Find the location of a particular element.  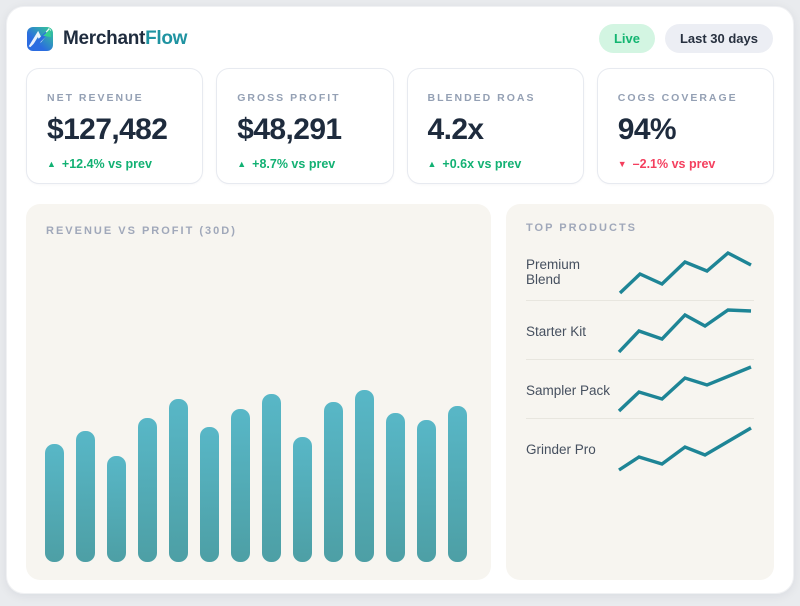

header-controls: Live Last 30 days is located at coordinates (685, 38).